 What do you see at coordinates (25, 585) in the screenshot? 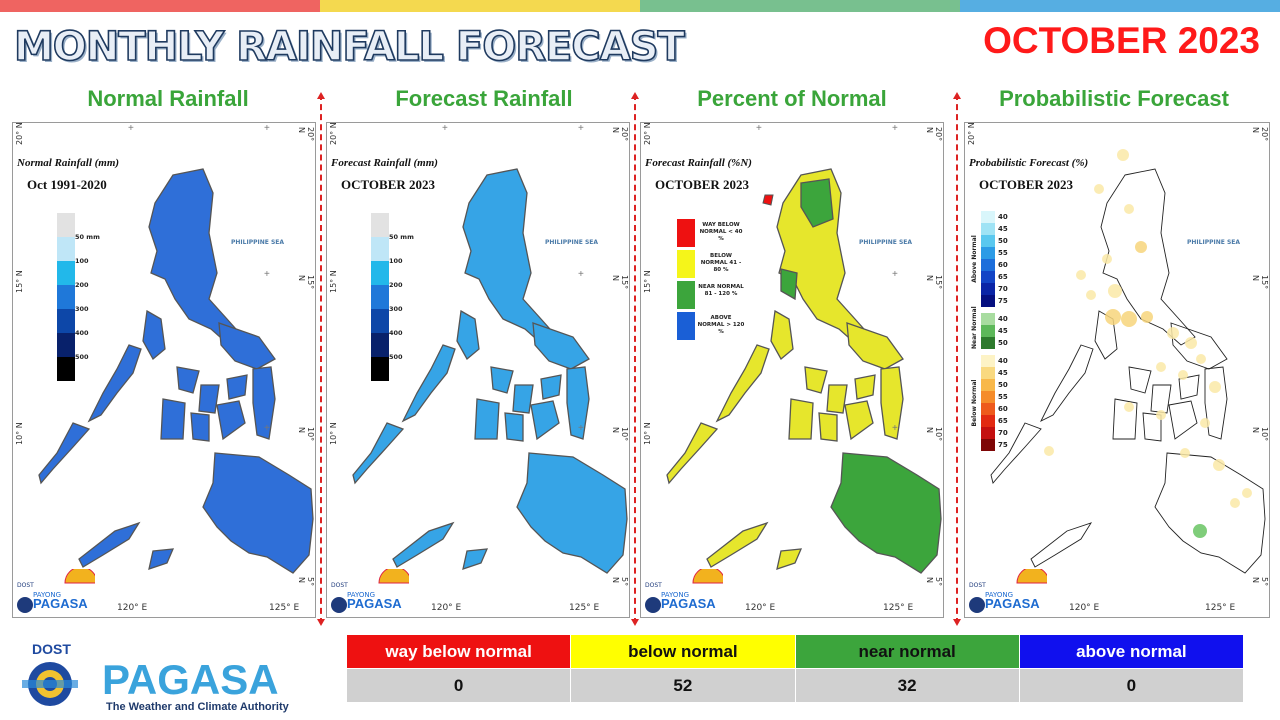
I see `dost-mini-label: DOST` at bounding box center [25, 585].